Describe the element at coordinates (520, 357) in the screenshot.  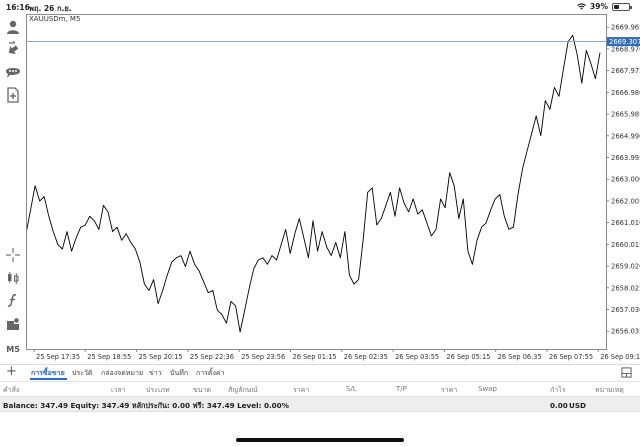
I see `x-tick-label: 26 Sep 06:35` at that location.